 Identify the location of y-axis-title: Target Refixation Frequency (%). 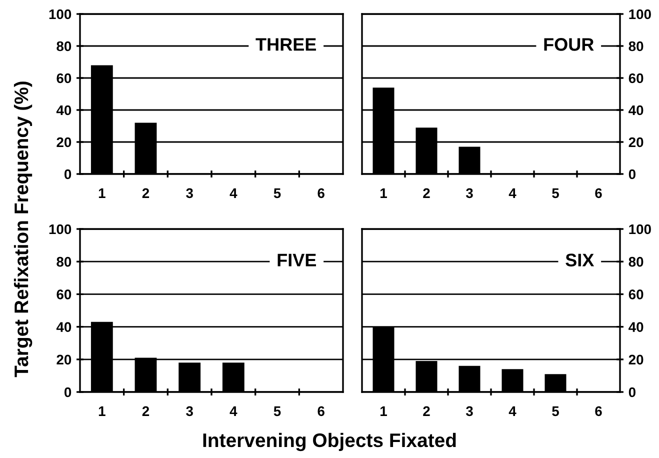
(23, 230).